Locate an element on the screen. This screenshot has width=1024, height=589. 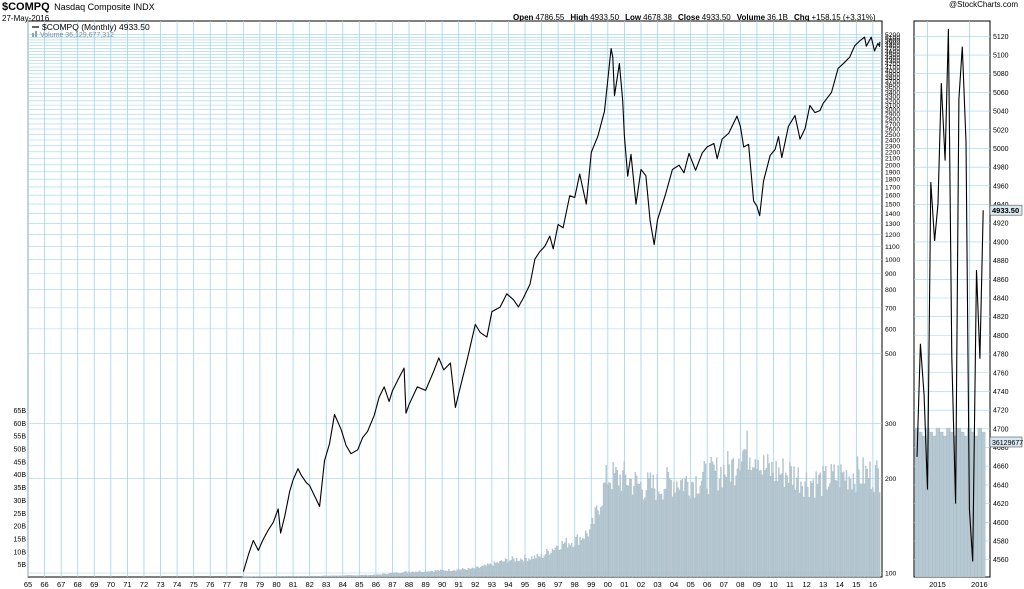
x-tick-label: 76 is located at coordinates (210, 584).